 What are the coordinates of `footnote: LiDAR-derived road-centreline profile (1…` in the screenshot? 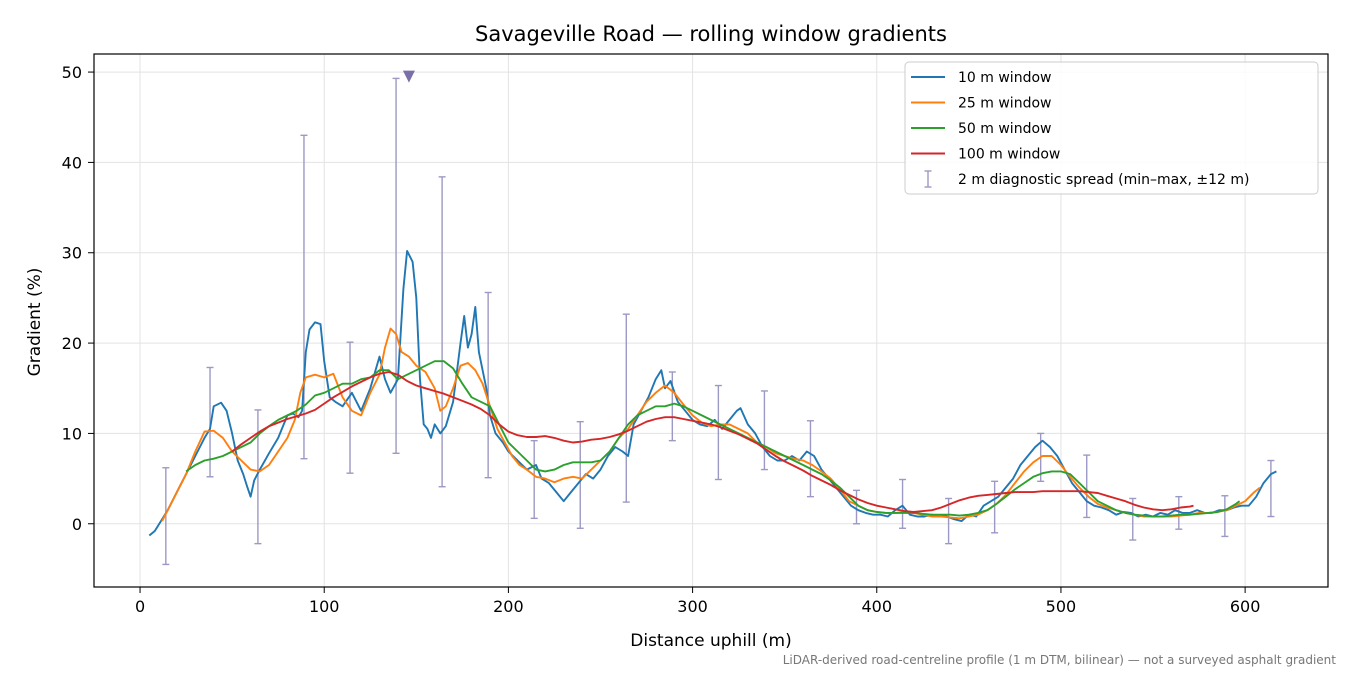 It's located at (1060, 660).